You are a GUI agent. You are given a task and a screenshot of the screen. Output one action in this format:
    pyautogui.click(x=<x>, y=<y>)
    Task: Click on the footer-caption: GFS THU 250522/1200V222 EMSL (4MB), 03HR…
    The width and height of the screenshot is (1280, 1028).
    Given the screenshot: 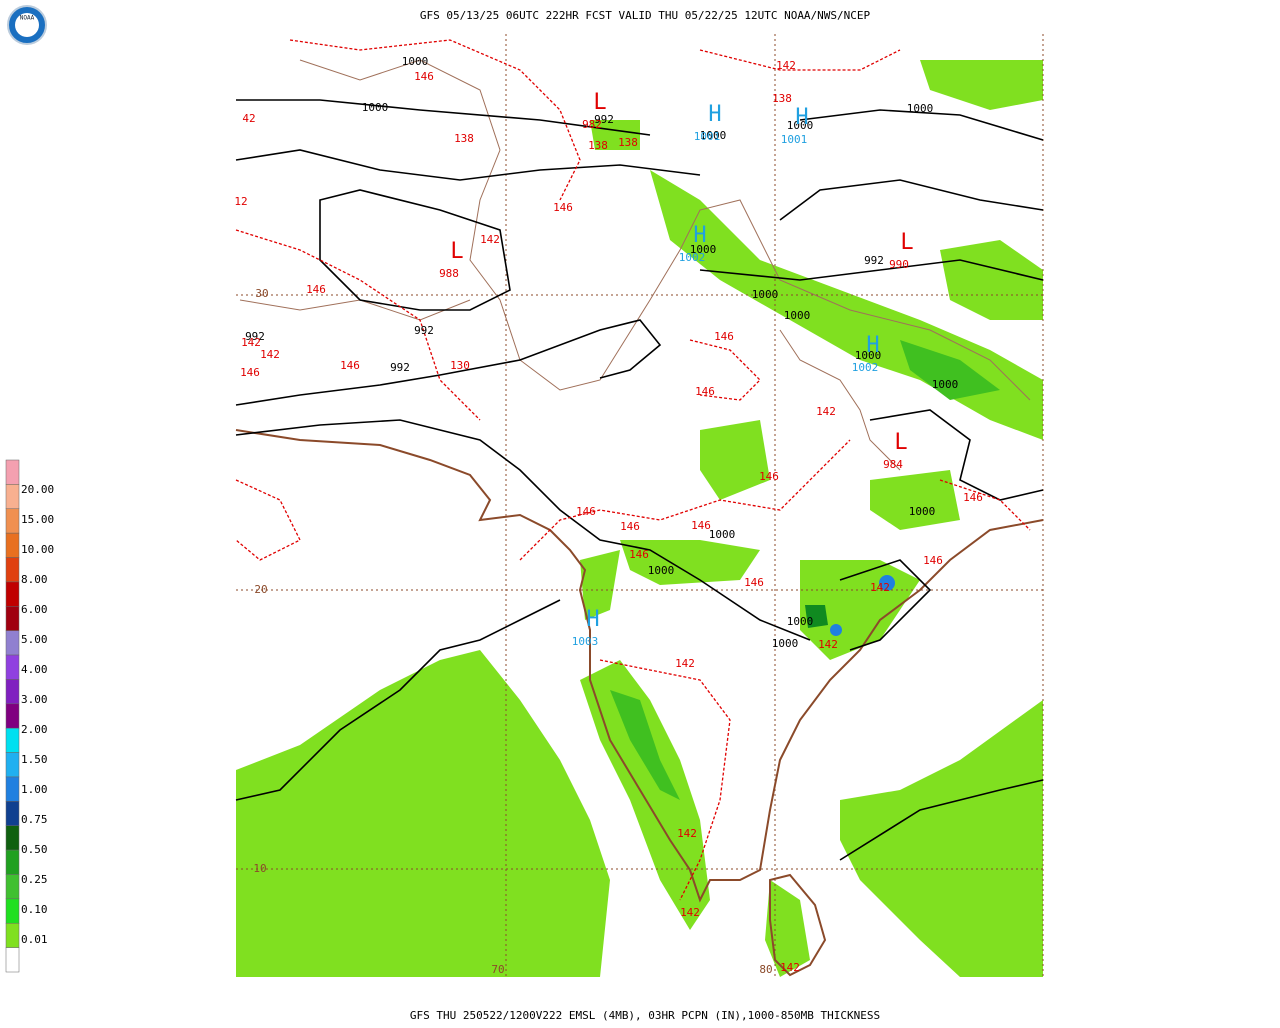 What is the action you would take?
    pyautogui.click(x=645, y=1015)
    